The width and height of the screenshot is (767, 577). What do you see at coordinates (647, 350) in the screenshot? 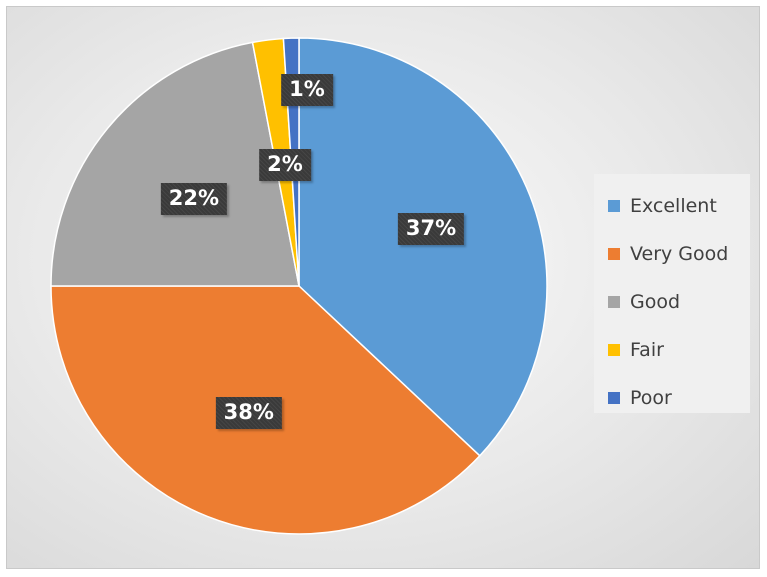
I see `legend-label: Fair` at bounding box center [647, 350].